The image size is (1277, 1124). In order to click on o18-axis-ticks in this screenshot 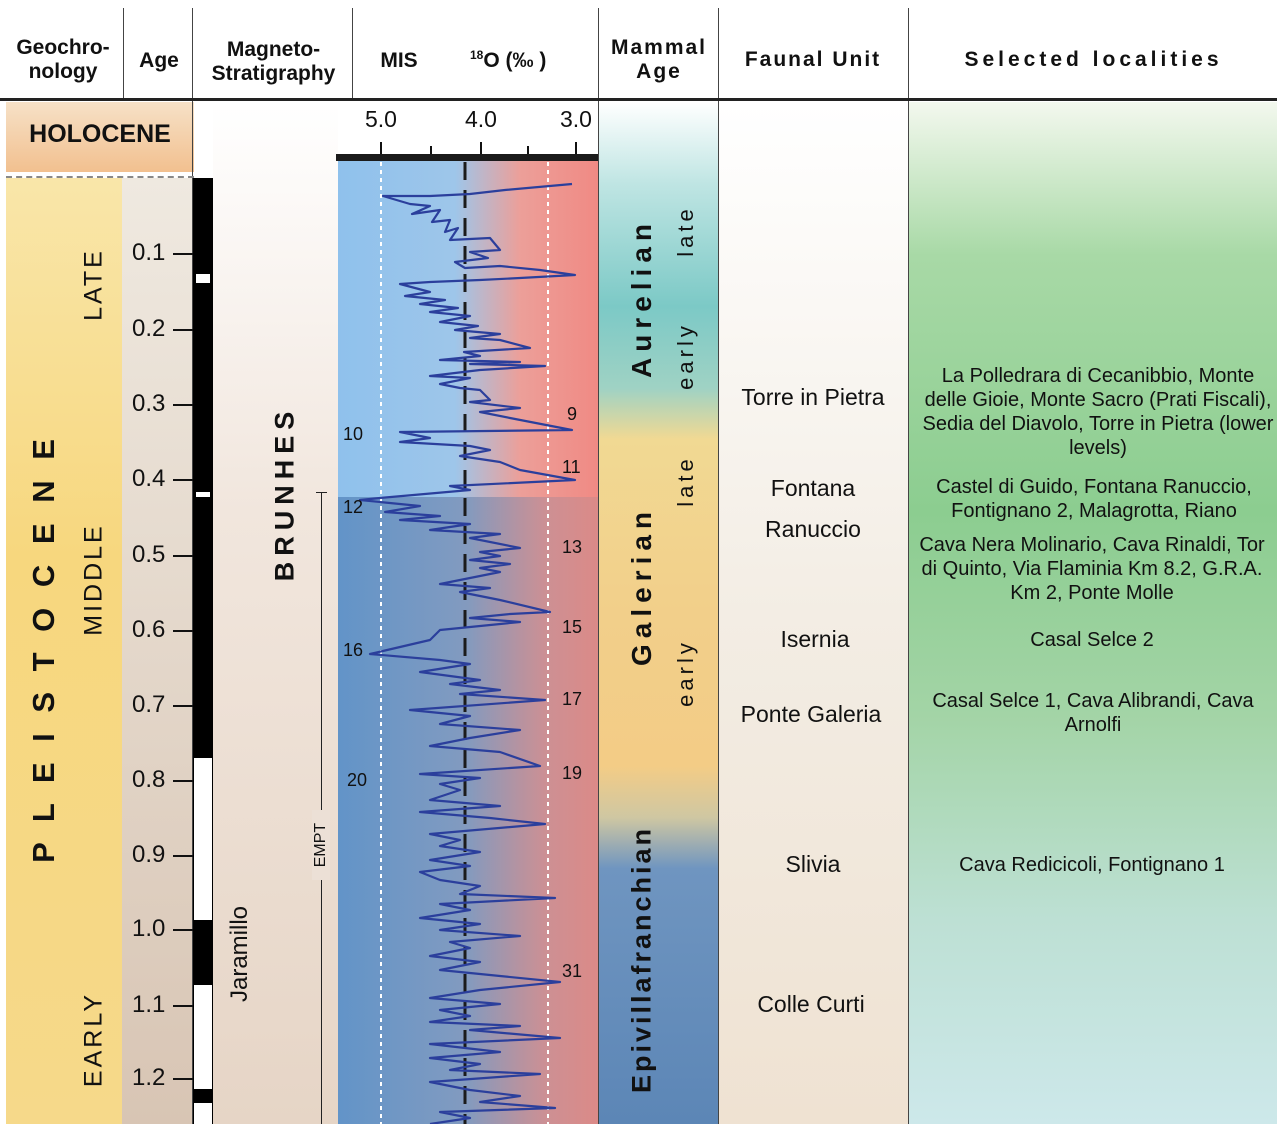, I will do `click(478, 149)`.